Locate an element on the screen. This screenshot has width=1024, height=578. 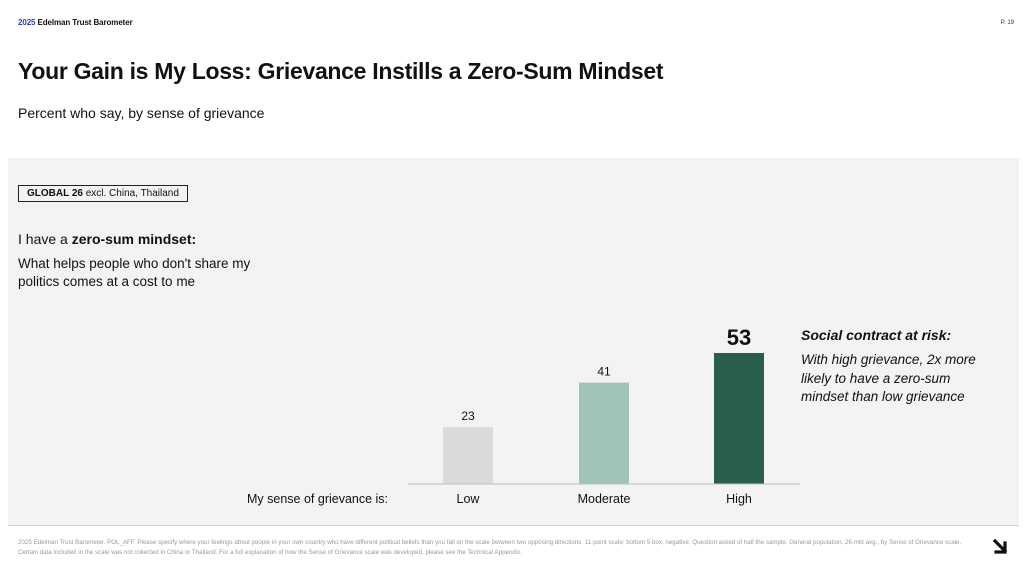
arrow-down-right-icon is located at coordinates (1002, 548).